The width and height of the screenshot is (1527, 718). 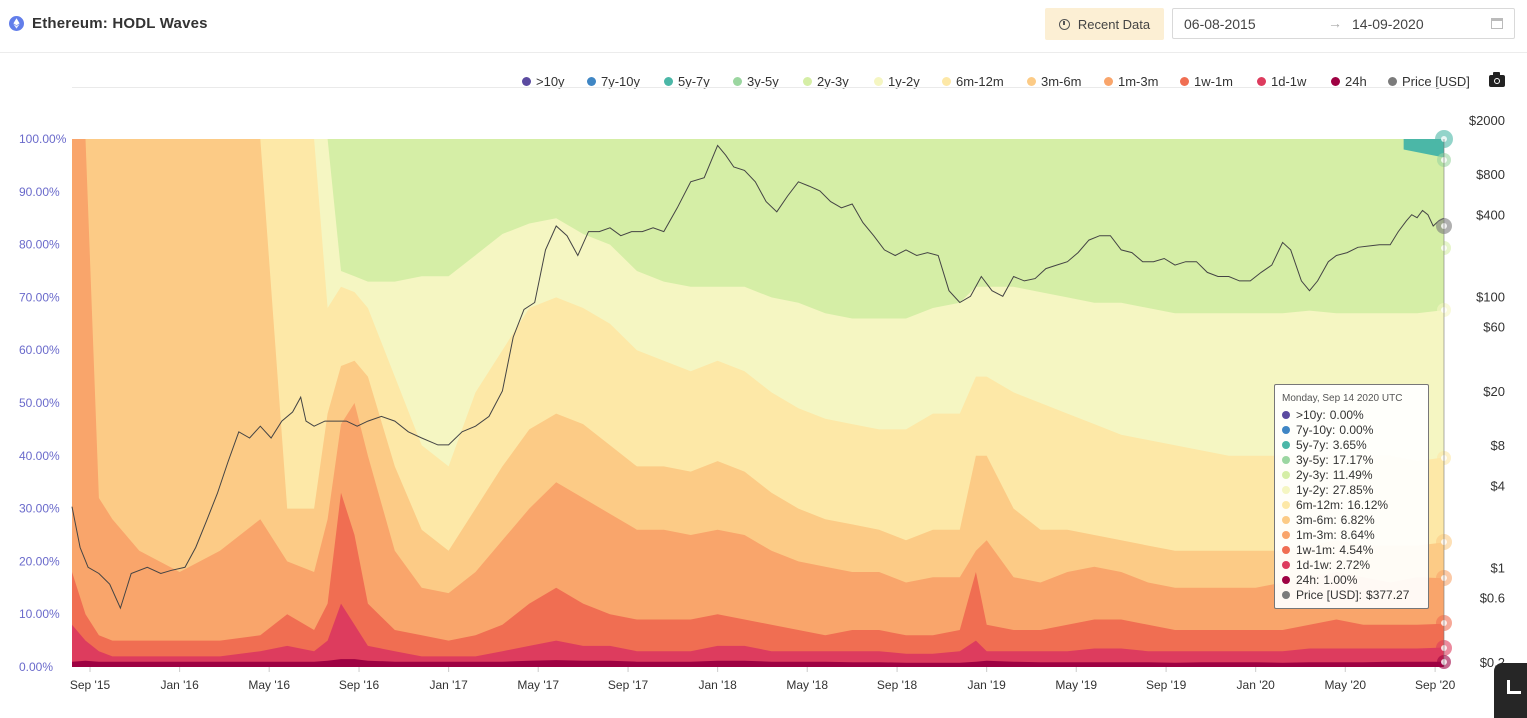 I want to click on y-right-tick-label: $4, so click(x=1498, y=486).